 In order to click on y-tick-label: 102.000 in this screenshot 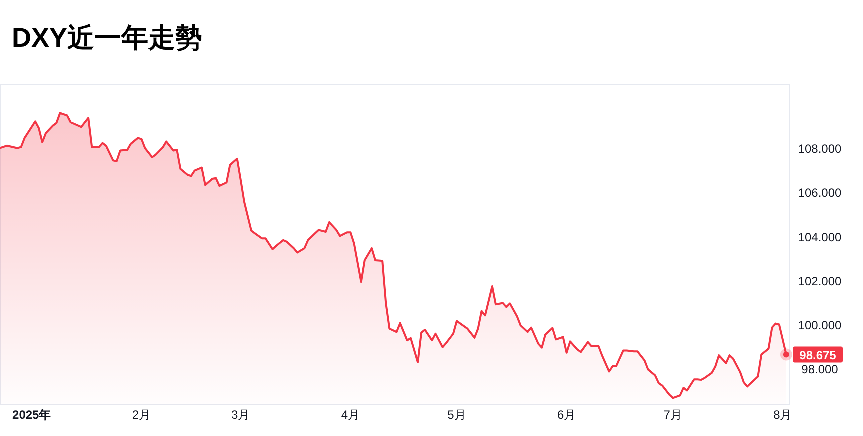, I will do `click(820, 281)`.